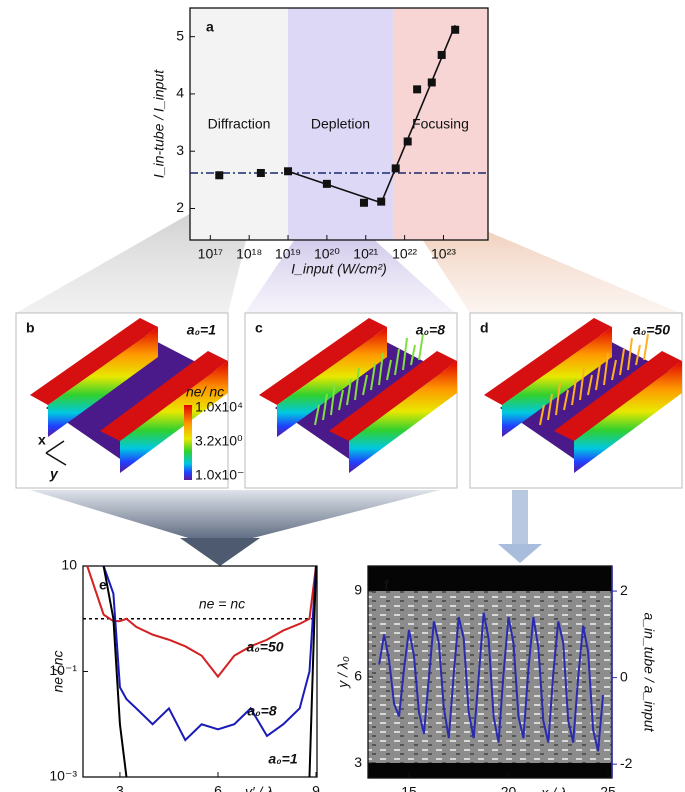  What do you see at coordinates (264, 647) in the screenshot?
I see `series-label: a₀=50` at bounding box center [264, 647].